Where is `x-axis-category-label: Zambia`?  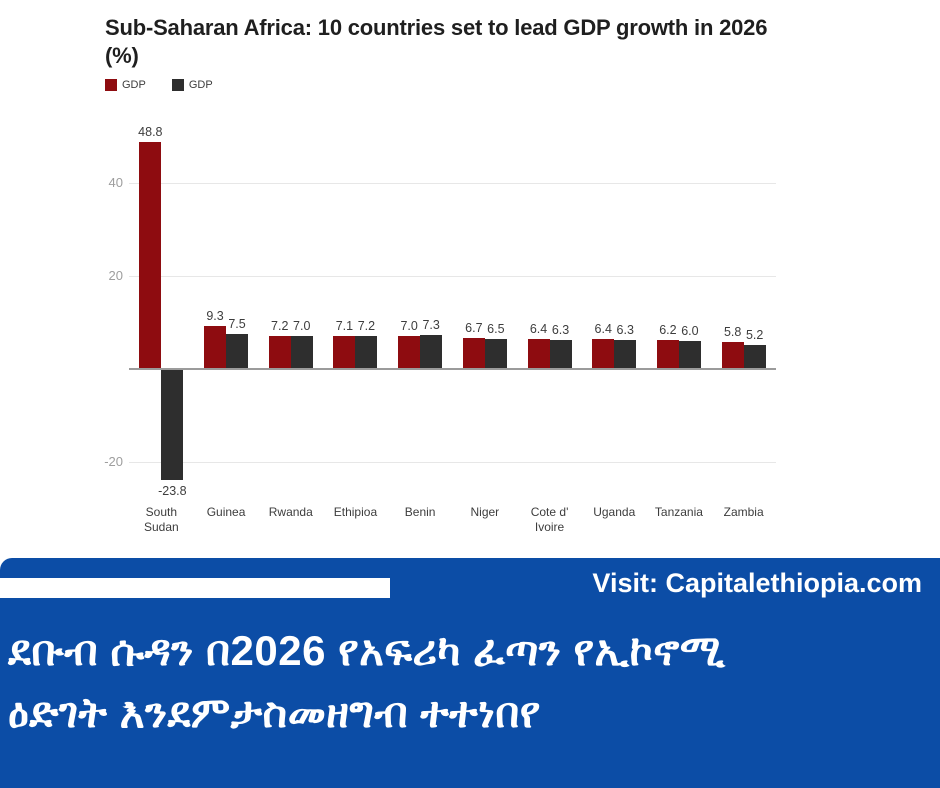 x-axis-category-label: Zambia is located at coordinates (743, 512).